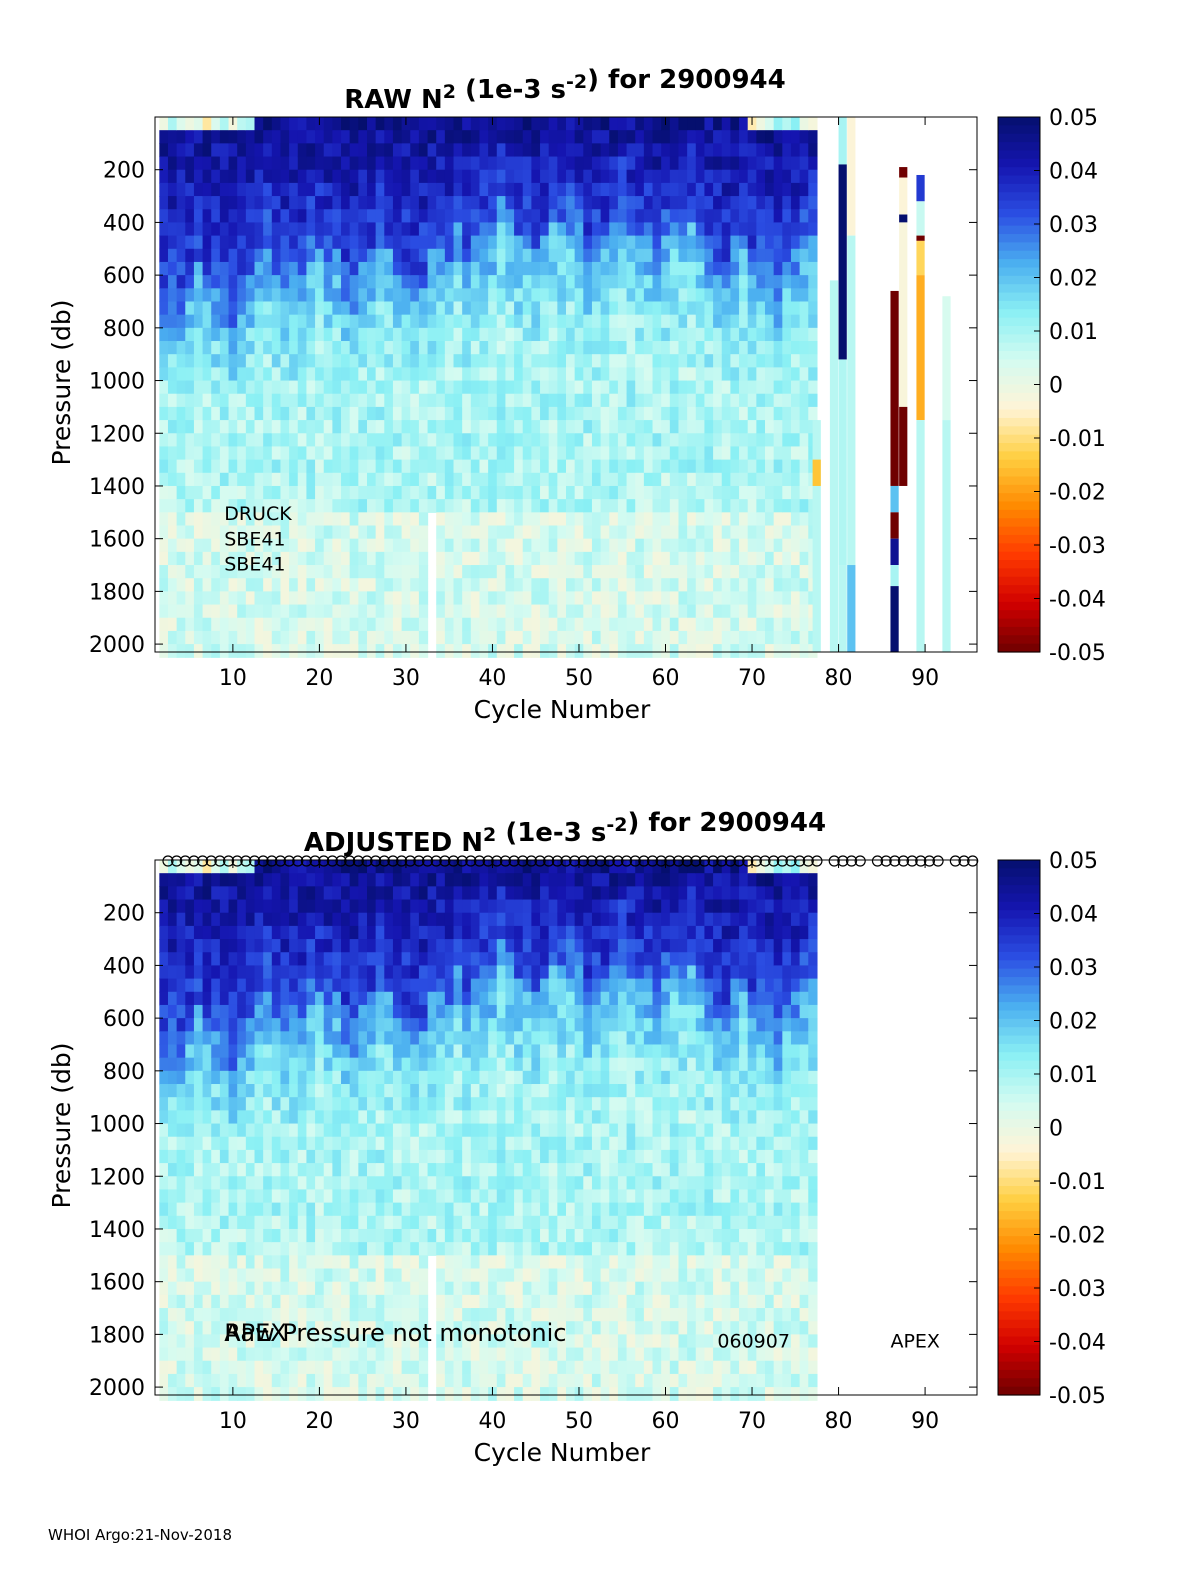 The height and width of the screenshot is (1575, 1200). What do you see at coordinates (449, 92) in the screenshot?
I see `title-superscript: 2` at bounding box center [449, 92].